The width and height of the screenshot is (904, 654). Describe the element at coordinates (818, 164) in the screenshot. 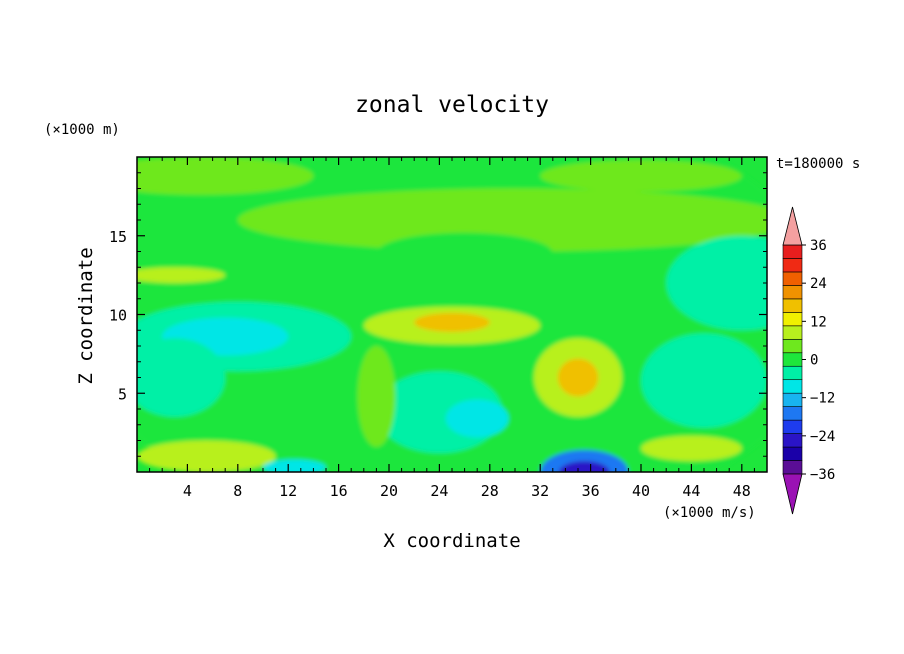

I see `time-label: t=180000 s` at that location.